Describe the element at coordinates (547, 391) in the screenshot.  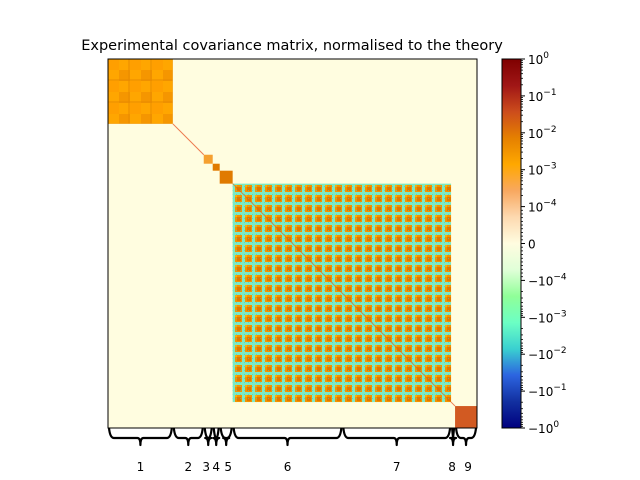
I see `colorbar-tick-label: −10−1` at that location.